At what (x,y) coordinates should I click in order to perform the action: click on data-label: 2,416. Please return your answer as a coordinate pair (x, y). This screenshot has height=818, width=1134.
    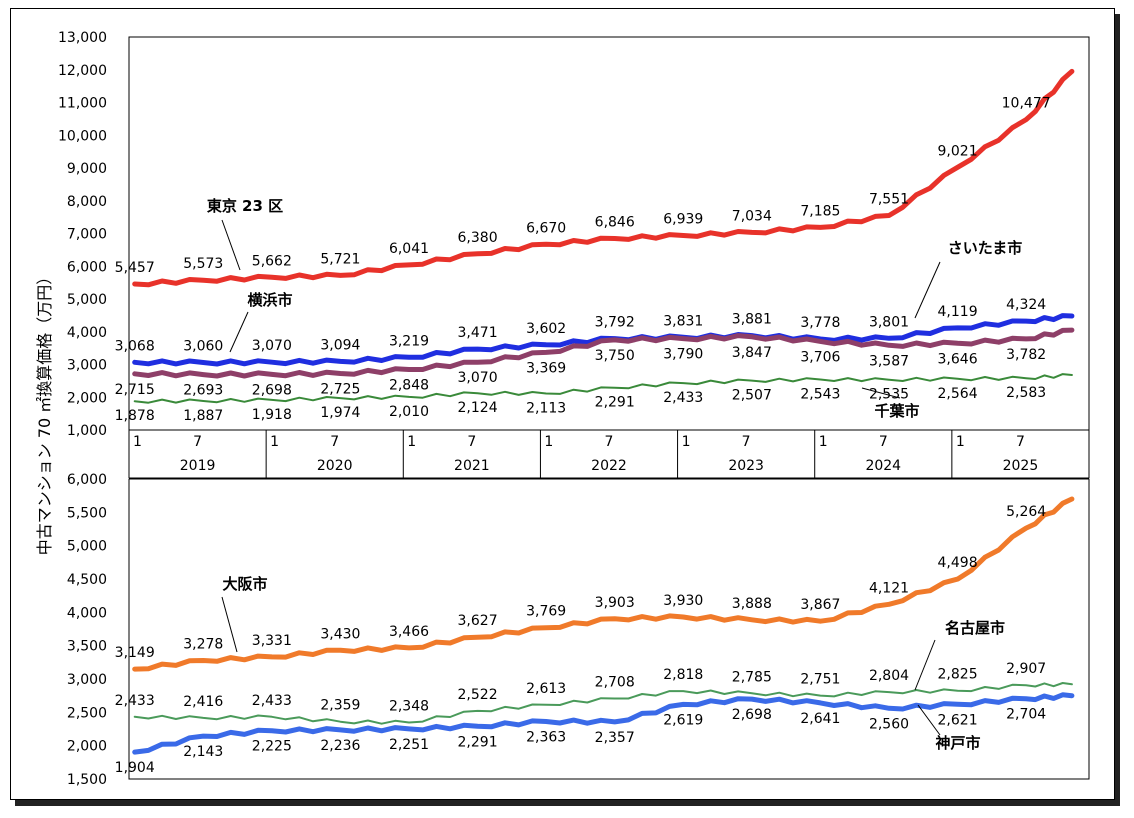
    Looking at the image, I should click on (203, 702).